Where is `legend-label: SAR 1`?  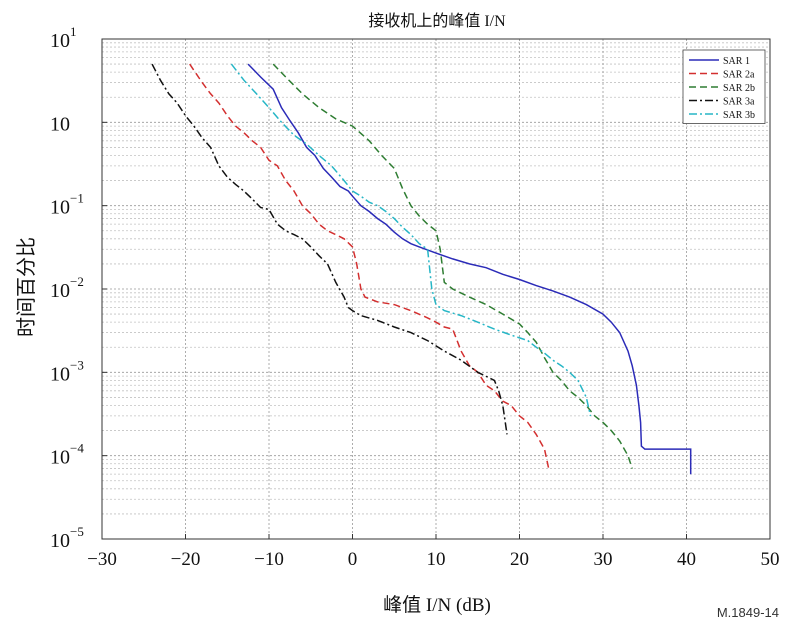 legend-label: SAR 1 is located at coordinates (736, 61).